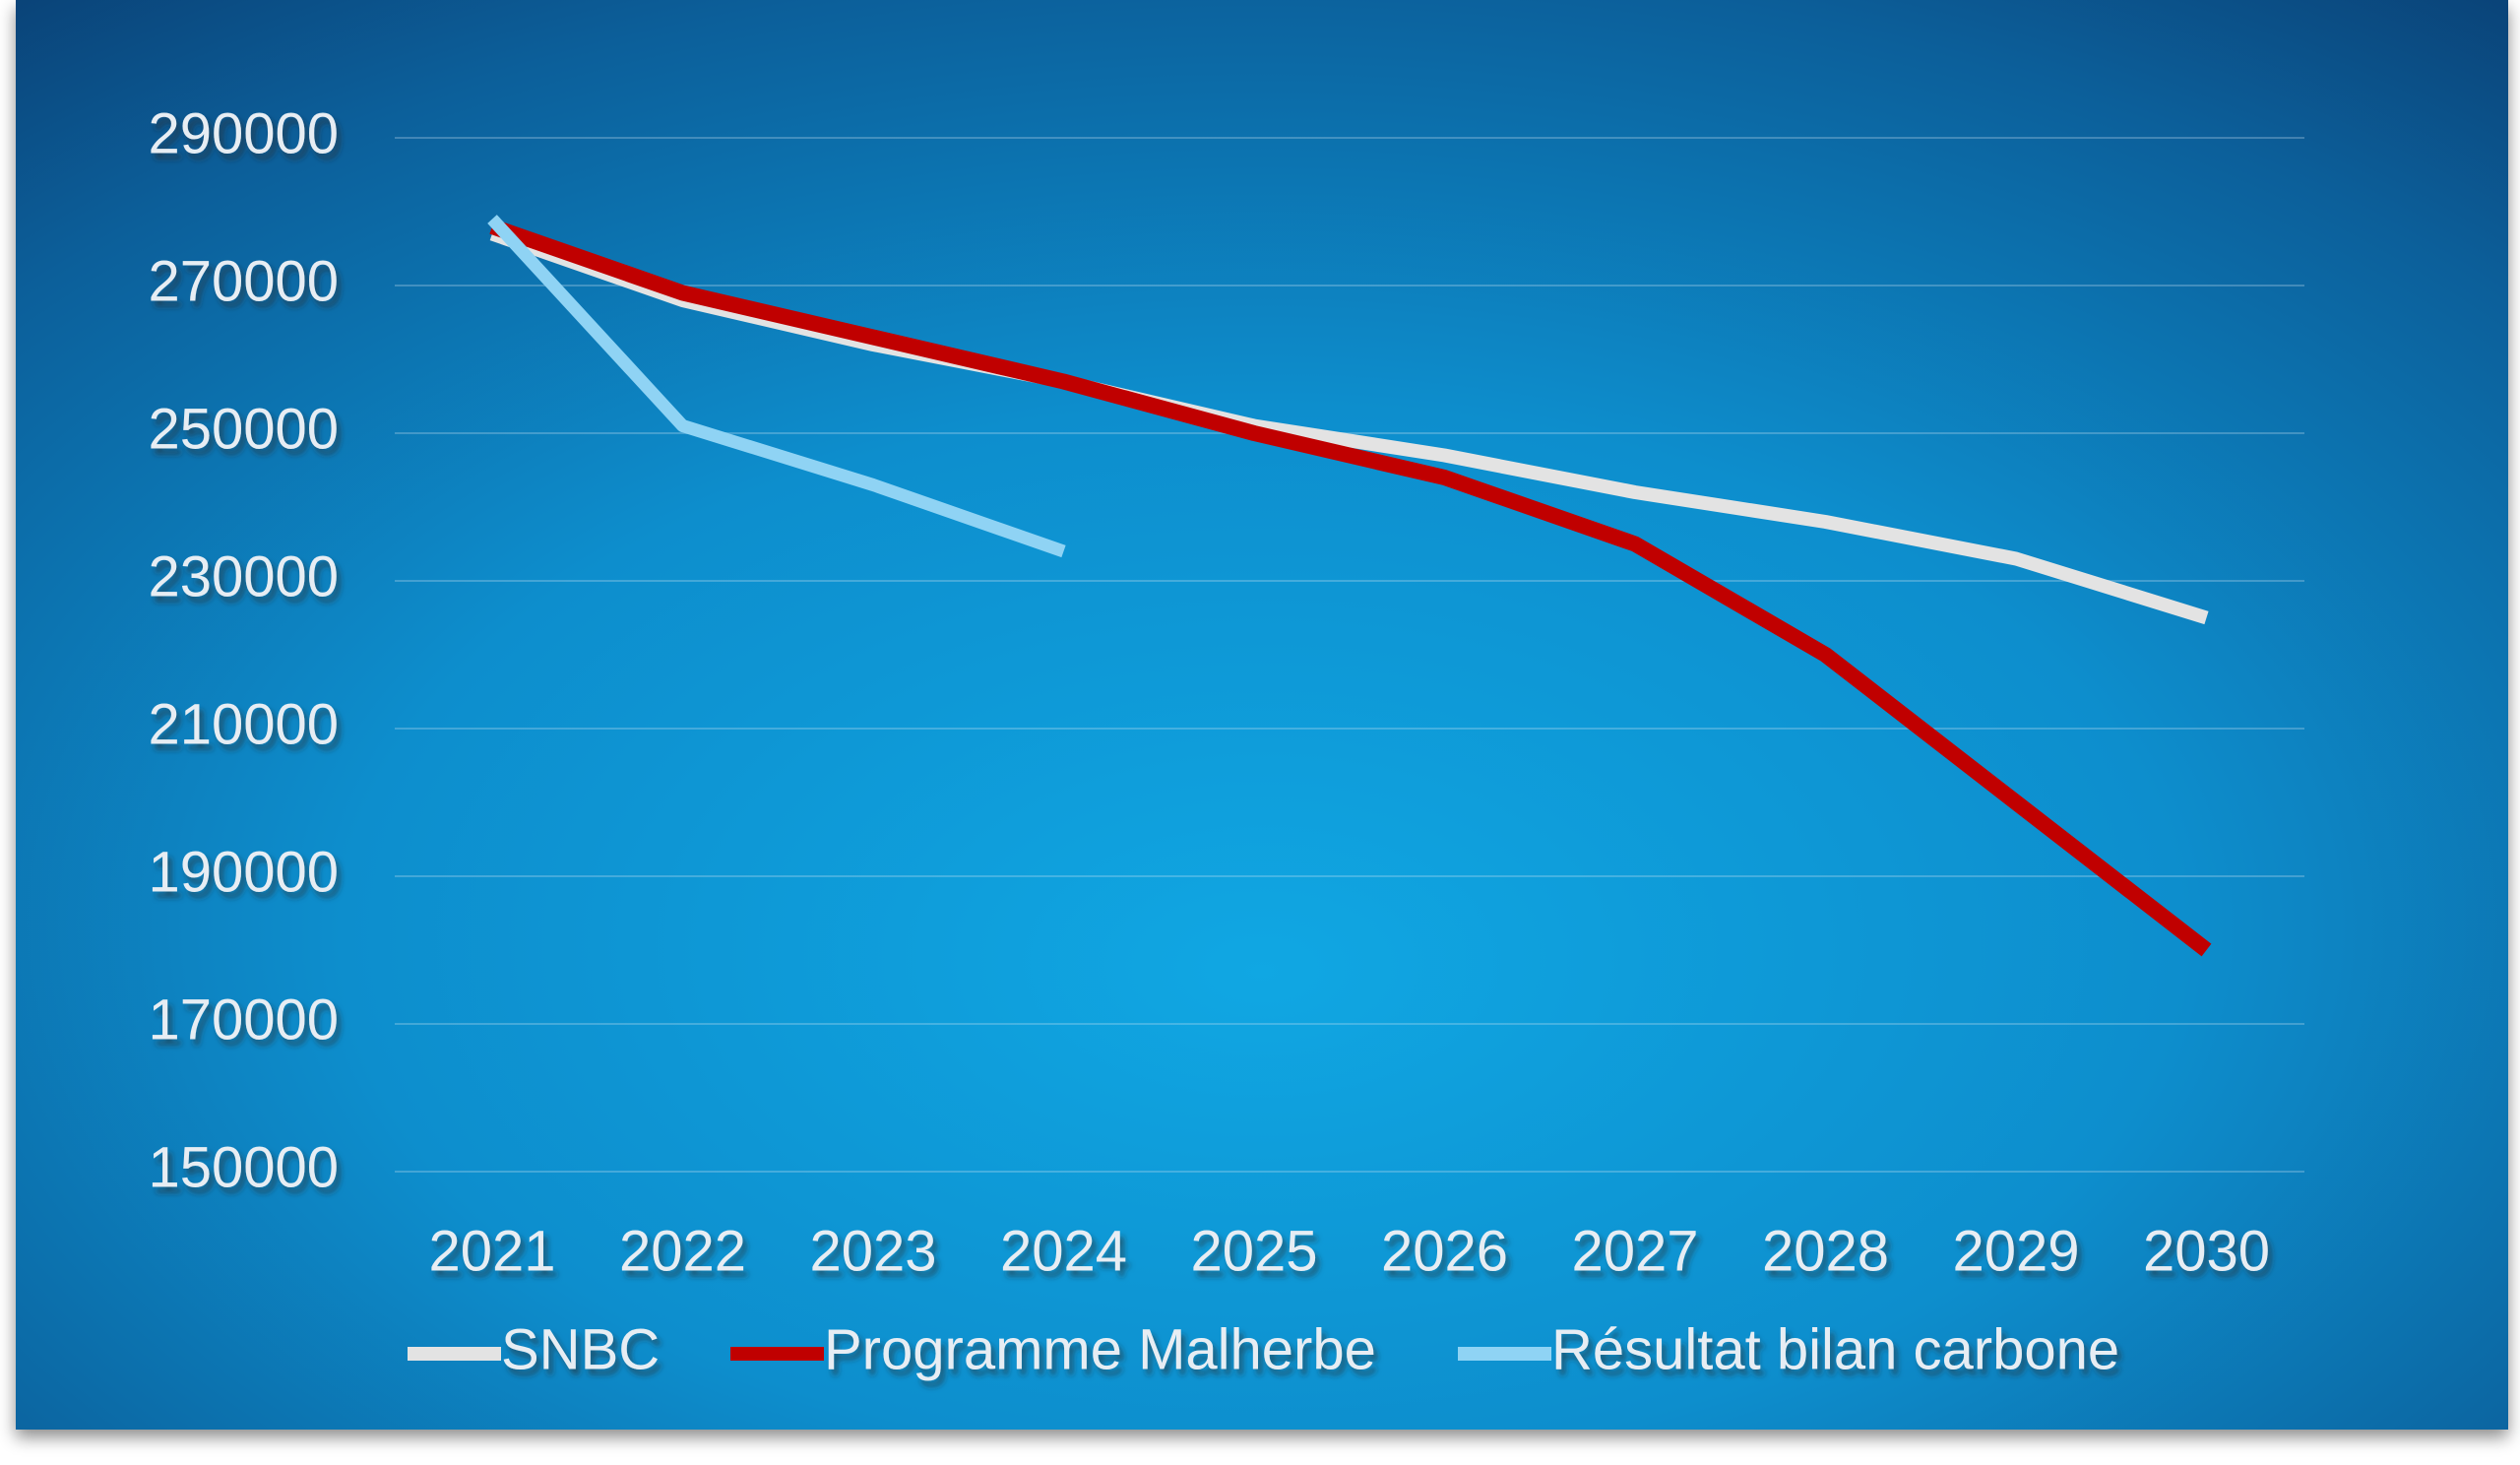 This screenshot has height=1465, width=2520. I want to click on legend-label-1: Programme Malherbe, so click(1100, 1349).